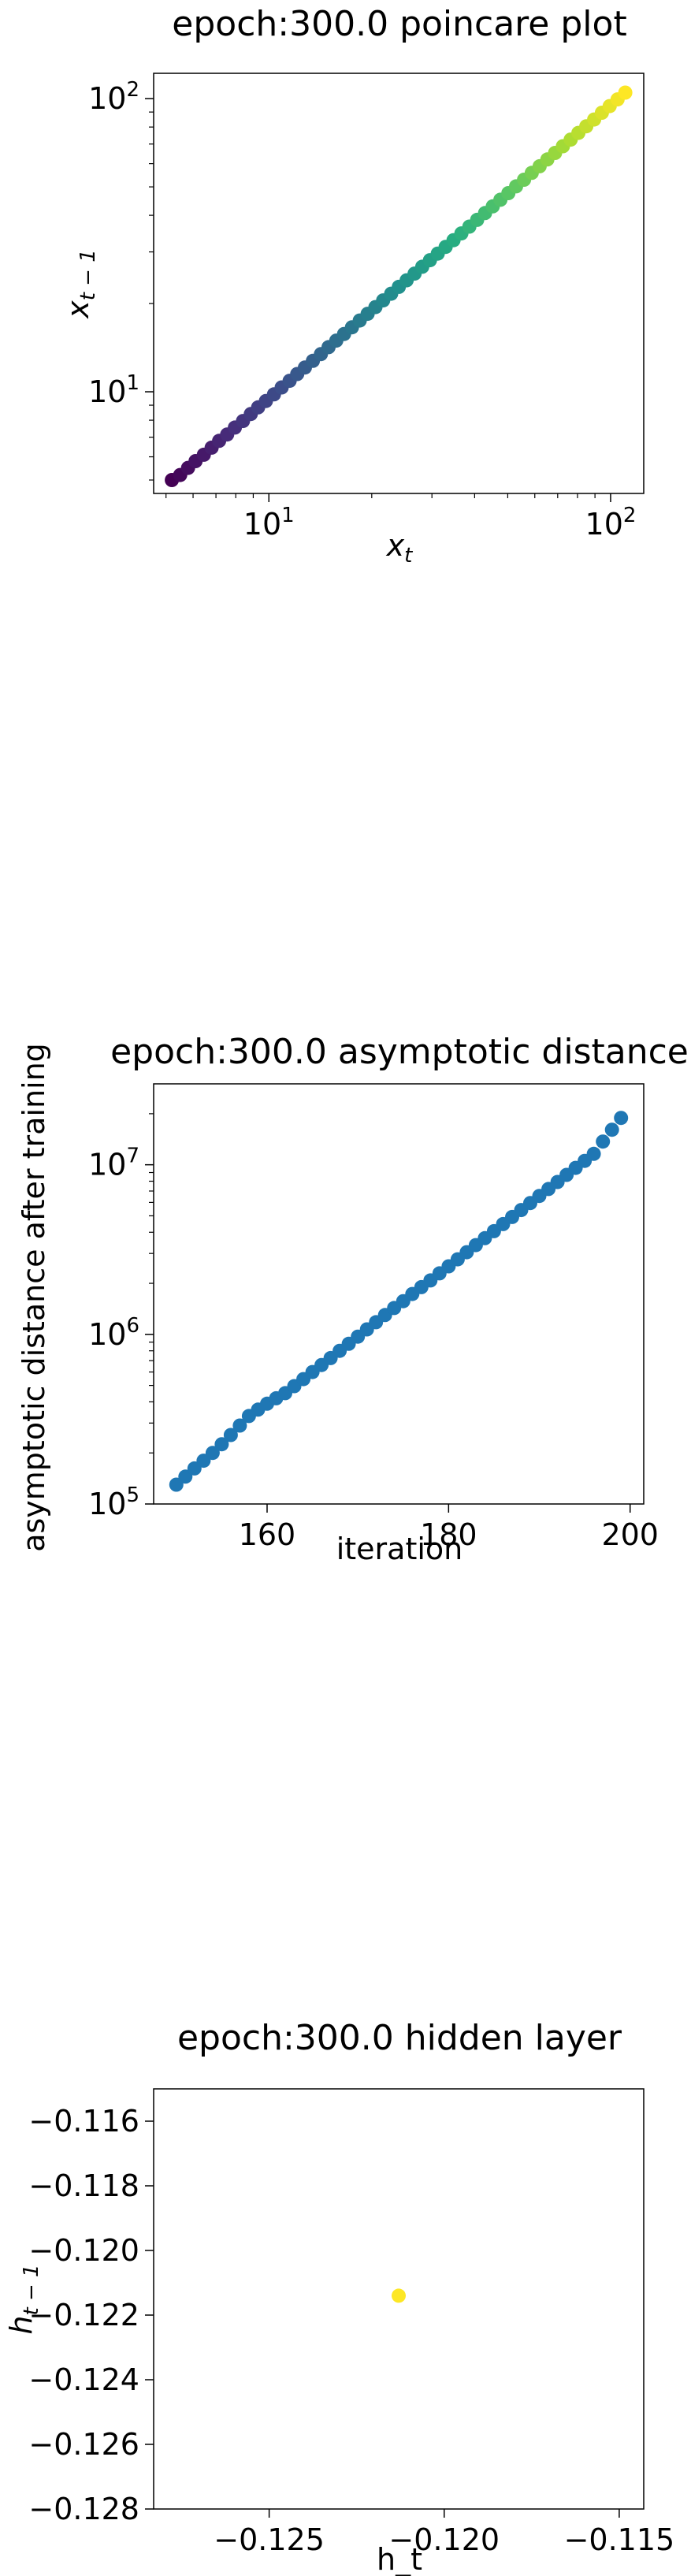 The height and width of the screenshot is (2576, 691). I want to click on y-axis-label: xt − 1, so click(80, 284).